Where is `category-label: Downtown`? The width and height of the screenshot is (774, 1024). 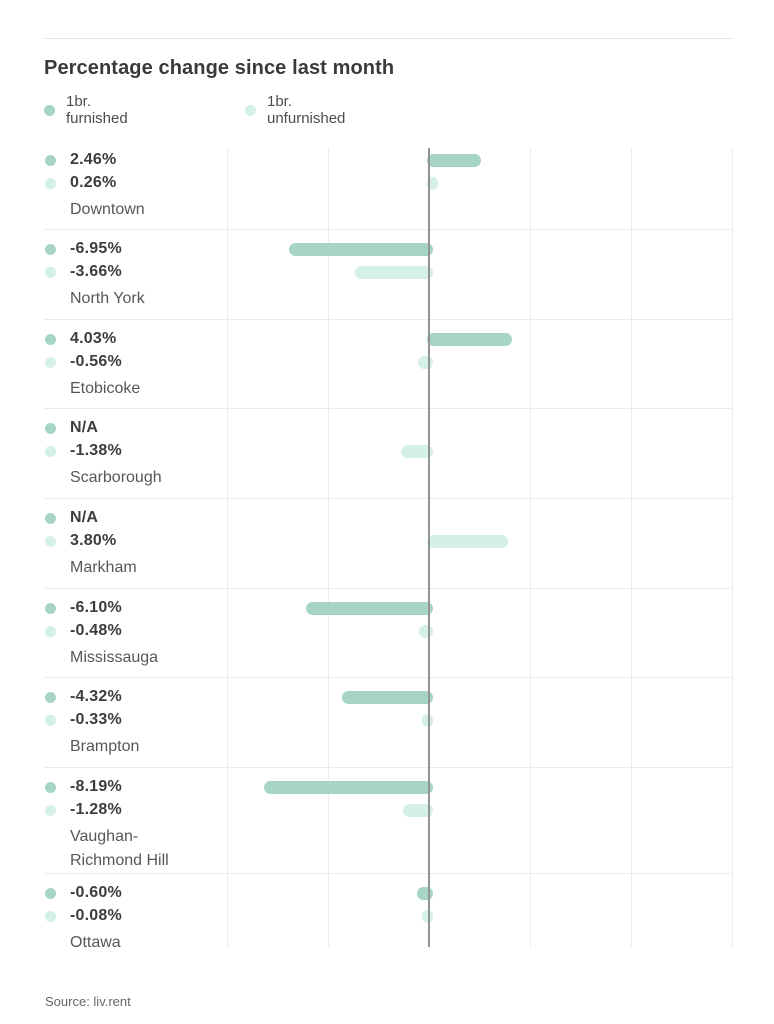
category-label: Downtown is located at coordinates (107, 209).